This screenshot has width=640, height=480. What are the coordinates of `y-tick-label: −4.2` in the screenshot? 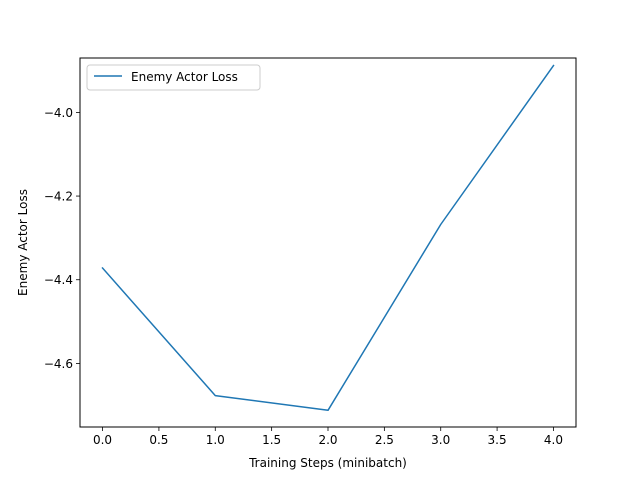 It's located at (58, 197).